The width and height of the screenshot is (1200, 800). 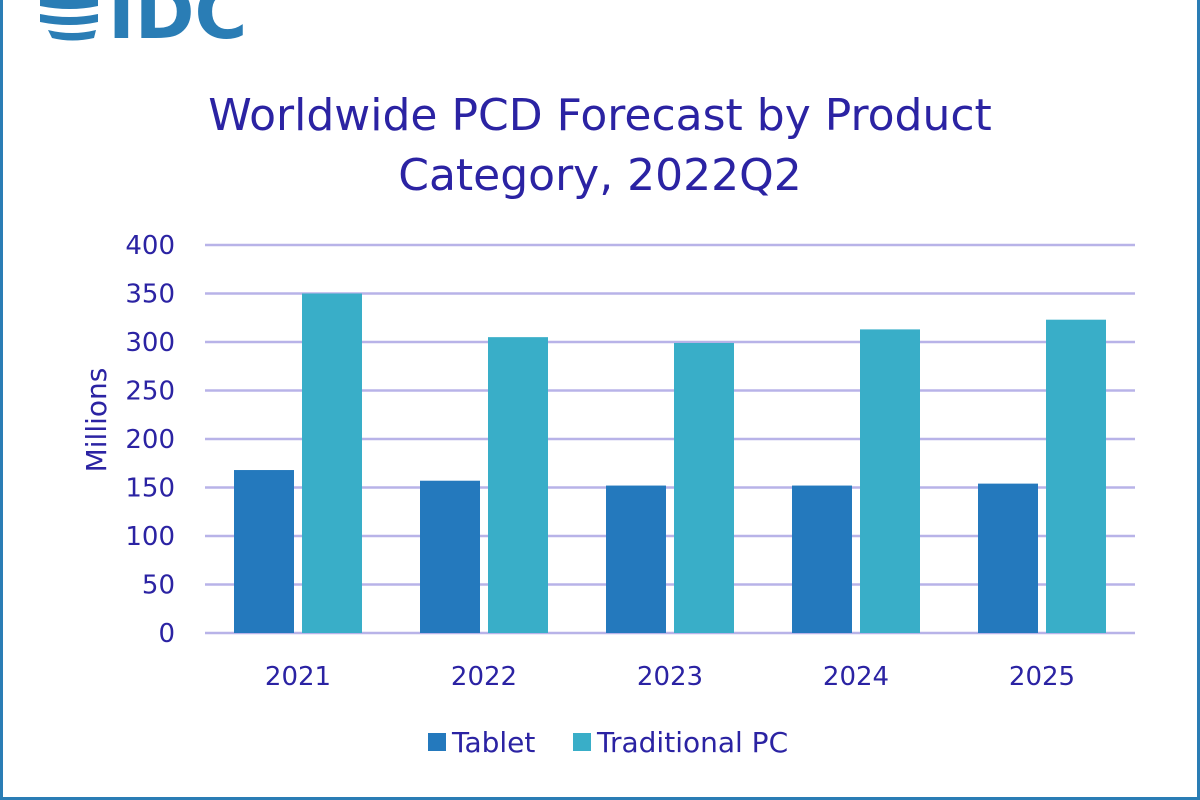 I want to click on logo-text: IDC, so click(x=177, y=27).